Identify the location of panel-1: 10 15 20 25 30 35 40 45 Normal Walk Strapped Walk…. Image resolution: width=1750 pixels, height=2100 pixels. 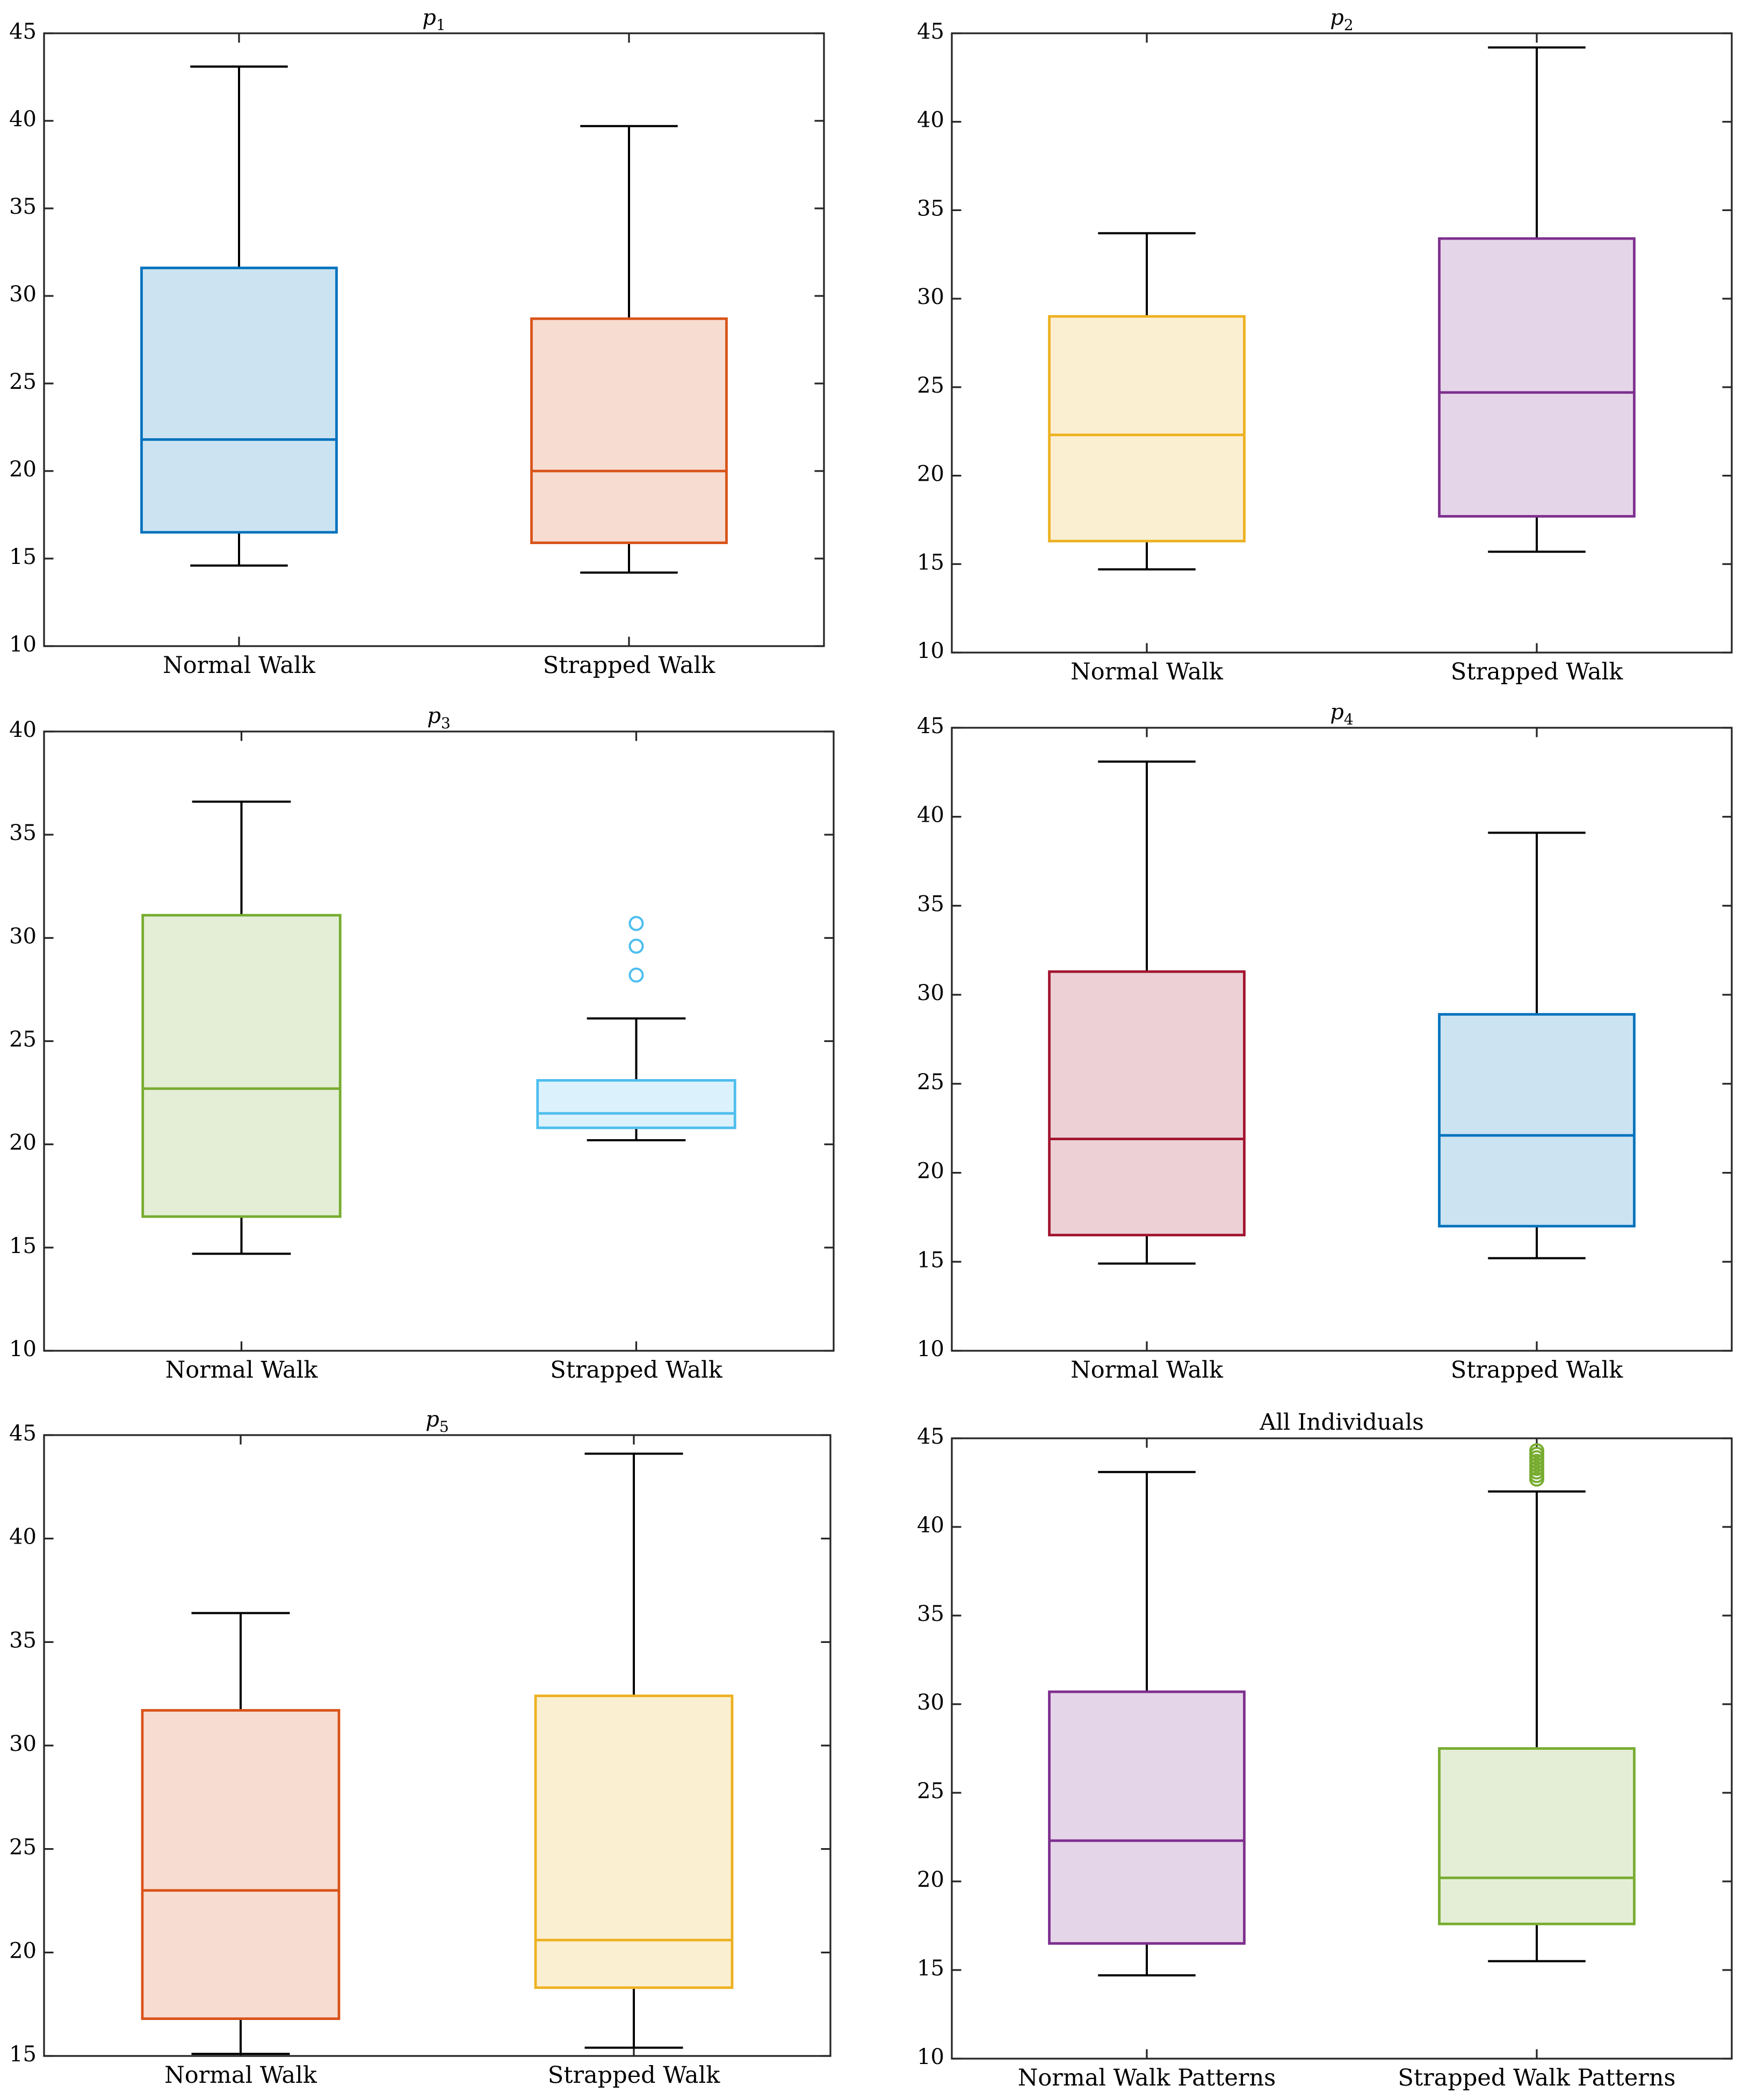
(417, 342).